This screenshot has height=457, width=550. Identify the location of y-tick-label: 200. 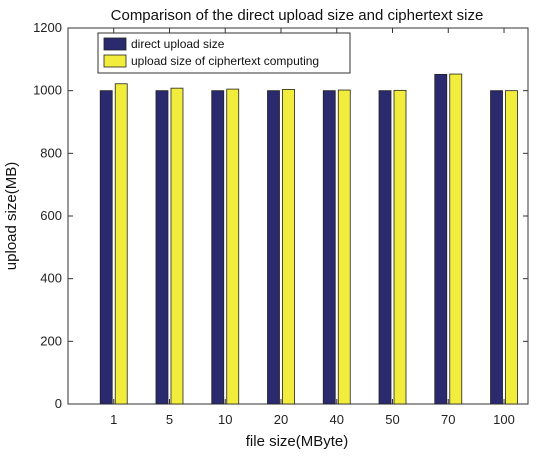
(51, 340).